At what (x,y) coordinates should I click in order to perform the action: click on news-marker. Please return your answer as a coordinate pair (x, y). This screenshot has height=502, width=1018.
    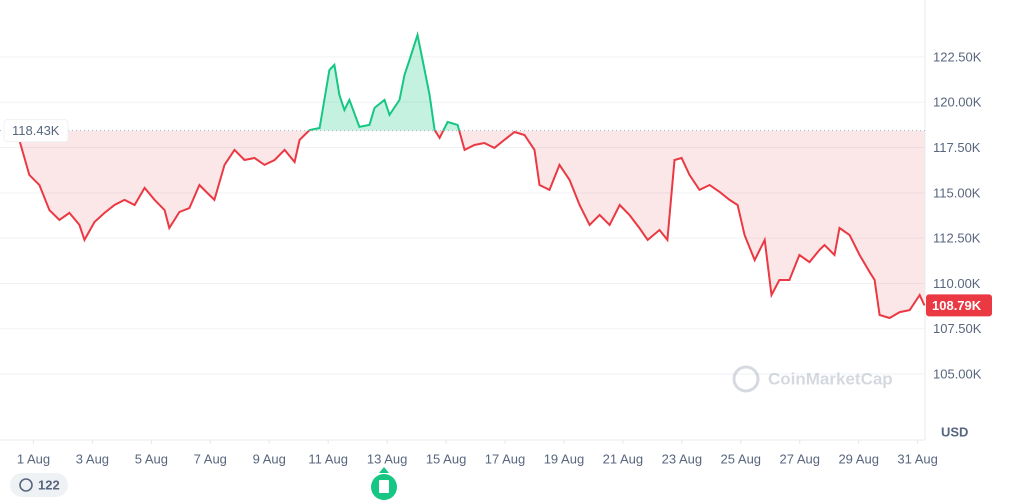
    Looking at the image, I should click on (384, 483).